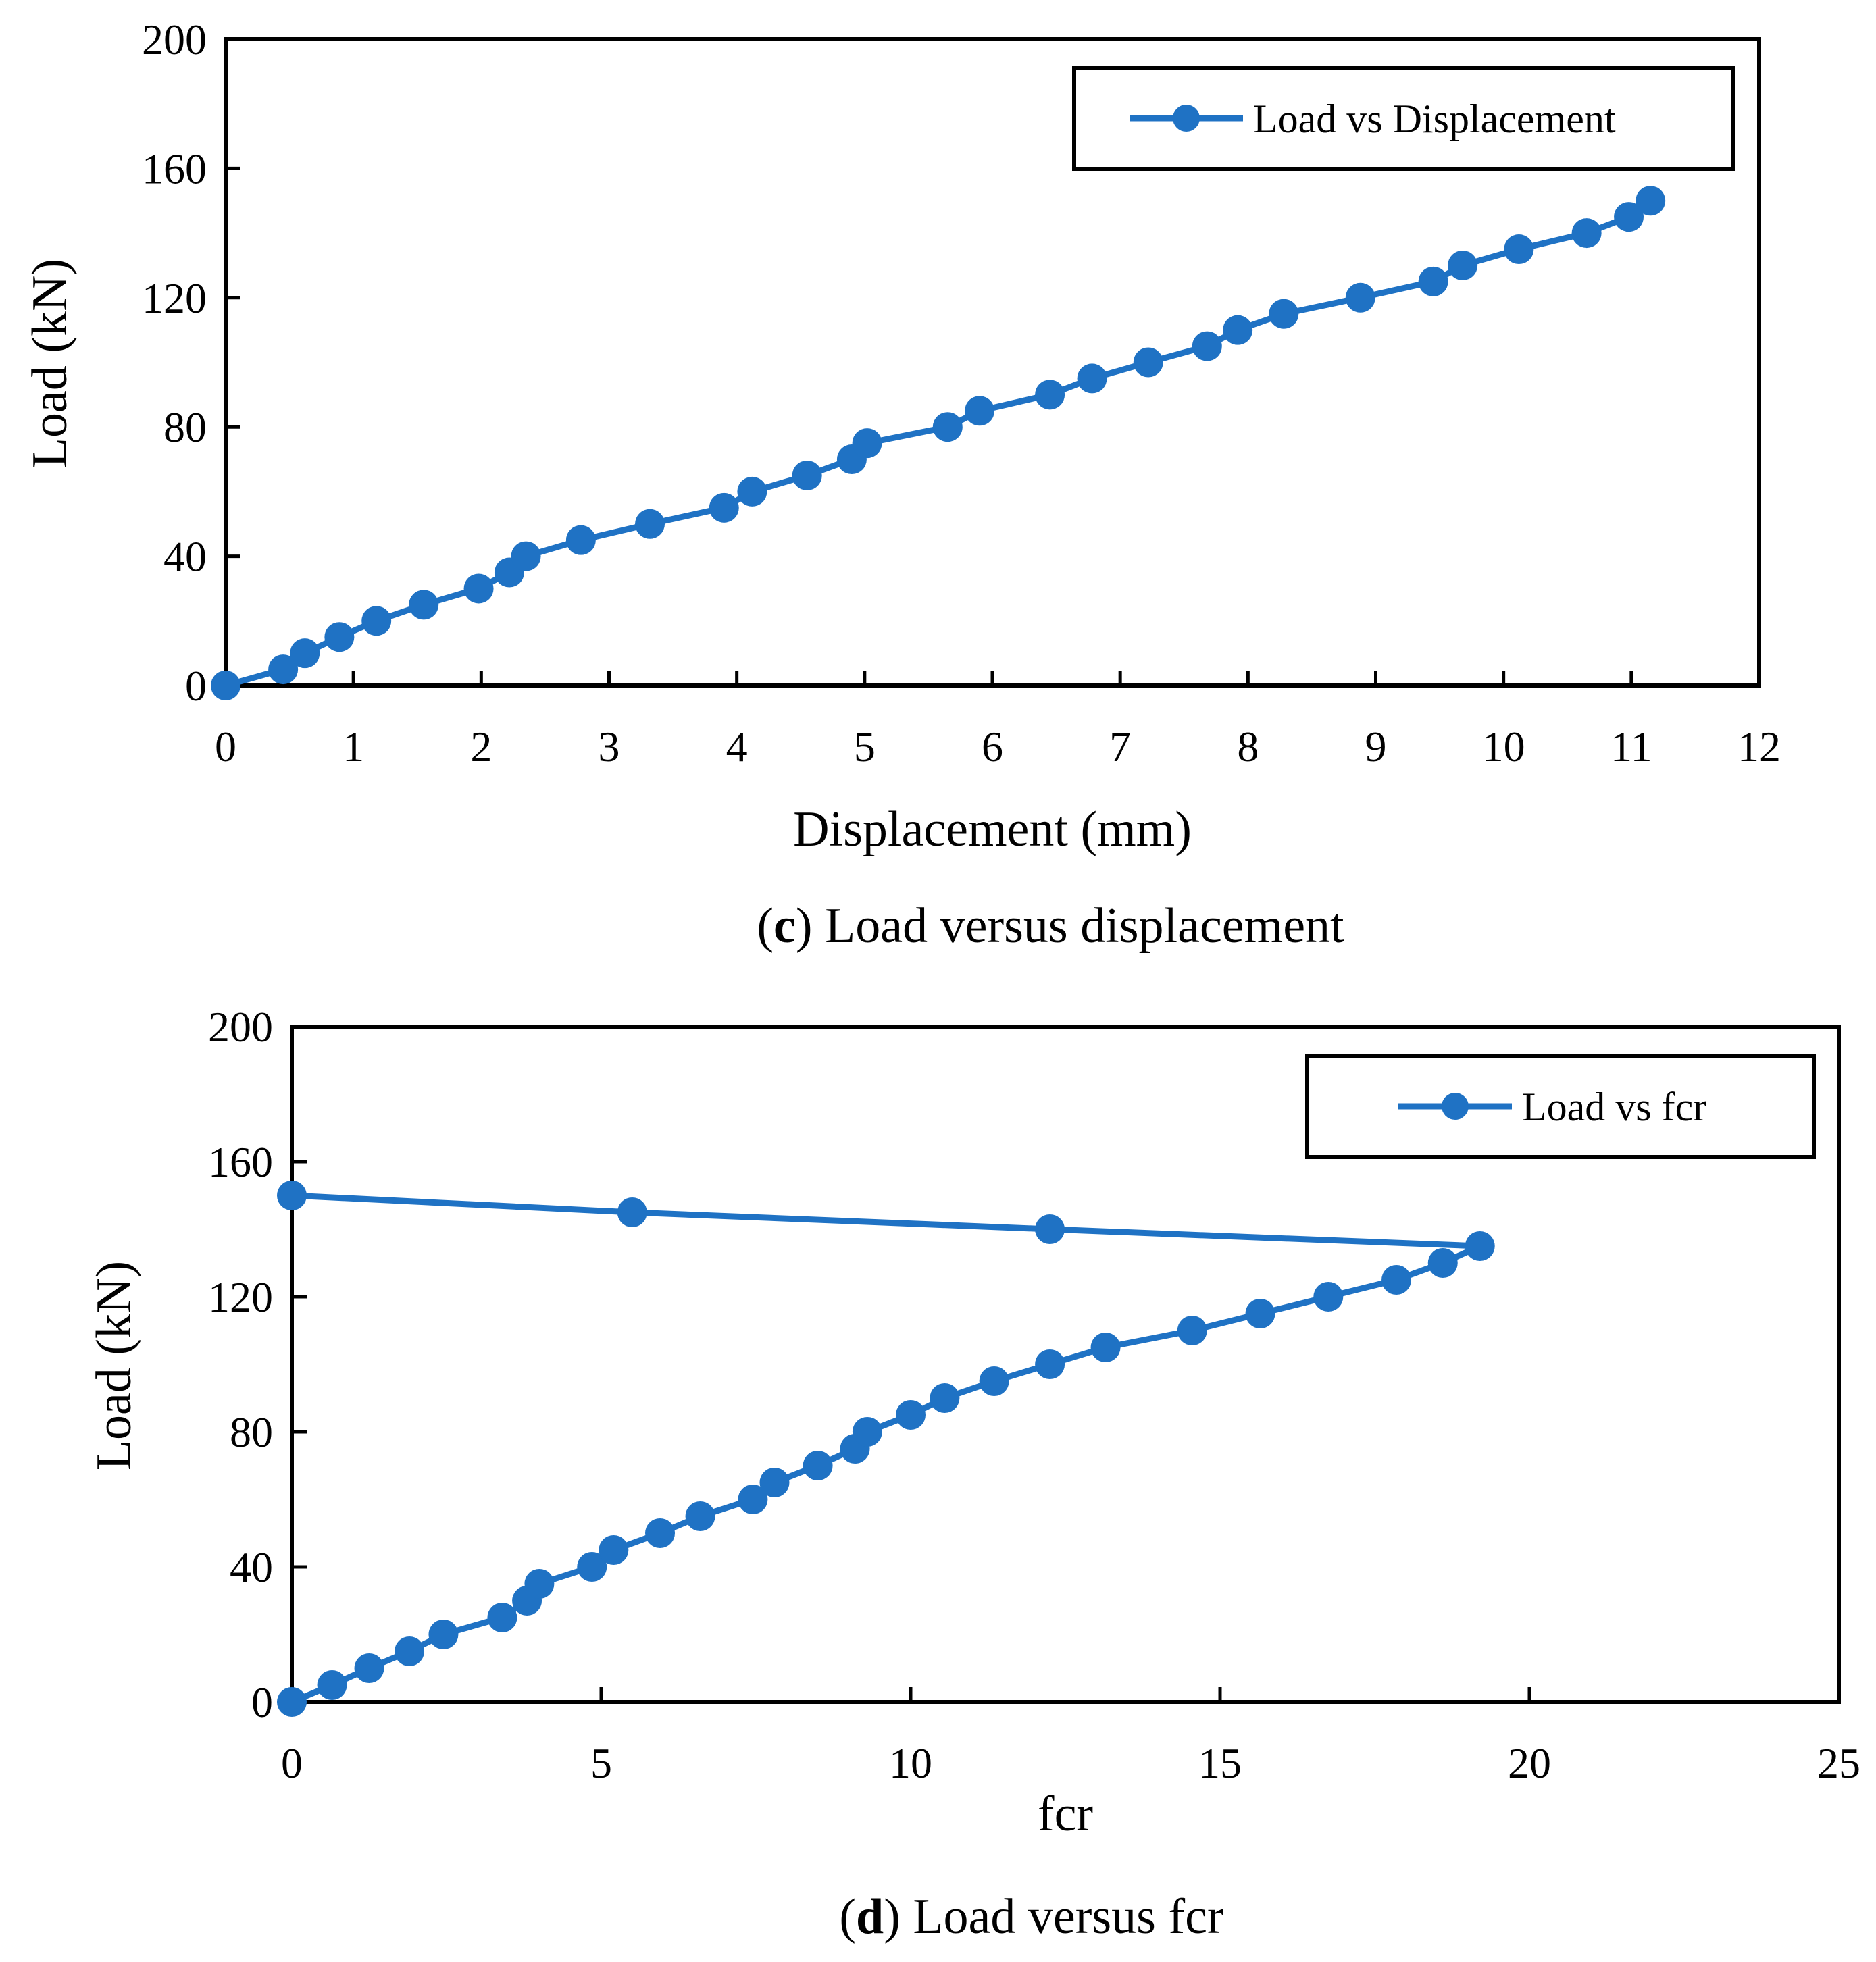  Describe the element at coordinates (1435, 119) in the screenshot. I see `legend-label: Load vs Displacement` at that location.